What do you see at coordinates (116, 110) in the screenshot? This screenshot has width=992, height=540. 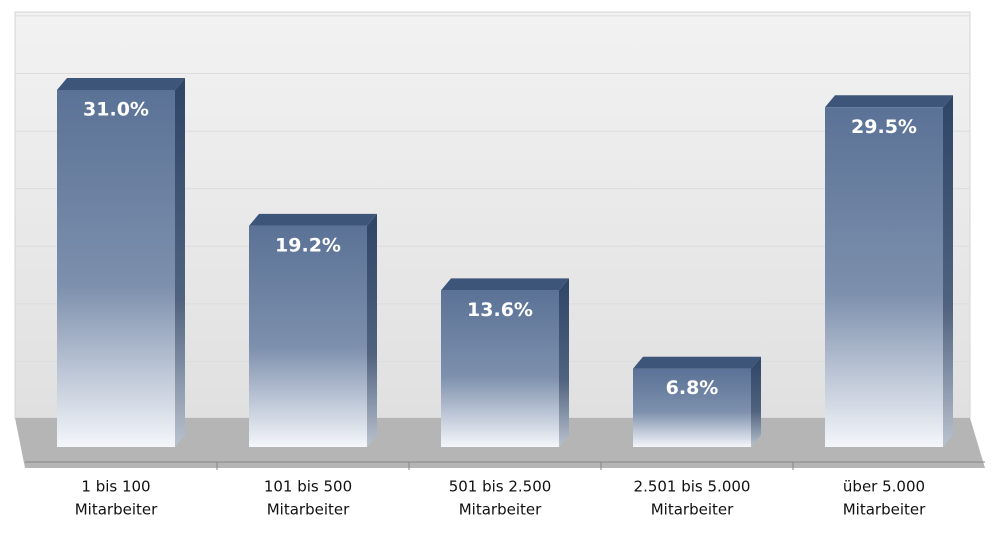 I see `value-label: 31.0%` at bounding box center [116, 110].